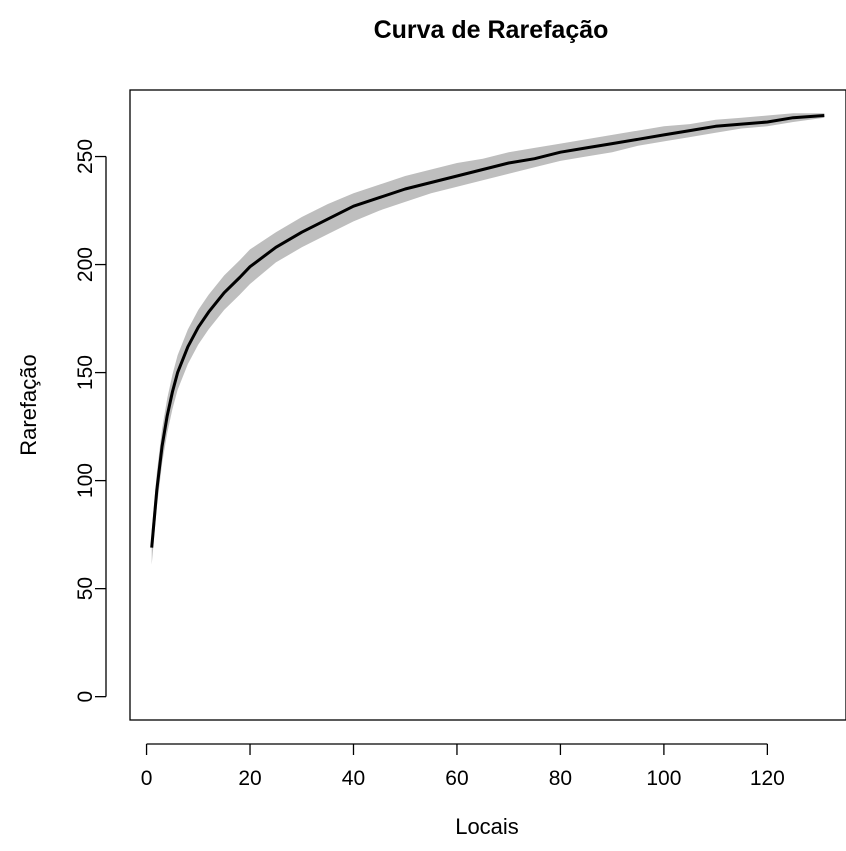 This screenshot has width=846, height=851. What do you see at coordinates (28, 405) in the screenshot?
I see `y-axis-title: Rarefação` at bounding box center [28, 405].